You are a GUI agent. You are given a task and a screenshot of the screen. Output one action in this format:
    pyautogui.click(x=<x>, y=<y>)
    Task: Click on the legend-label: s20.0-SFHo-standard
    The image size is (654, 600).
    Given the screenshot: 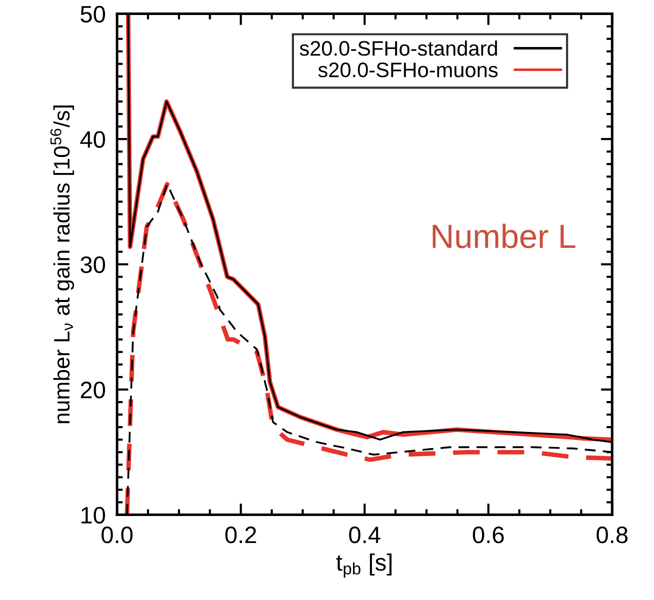 What is the action you would take?
    pyautogui.click(x=398, y=48)
    